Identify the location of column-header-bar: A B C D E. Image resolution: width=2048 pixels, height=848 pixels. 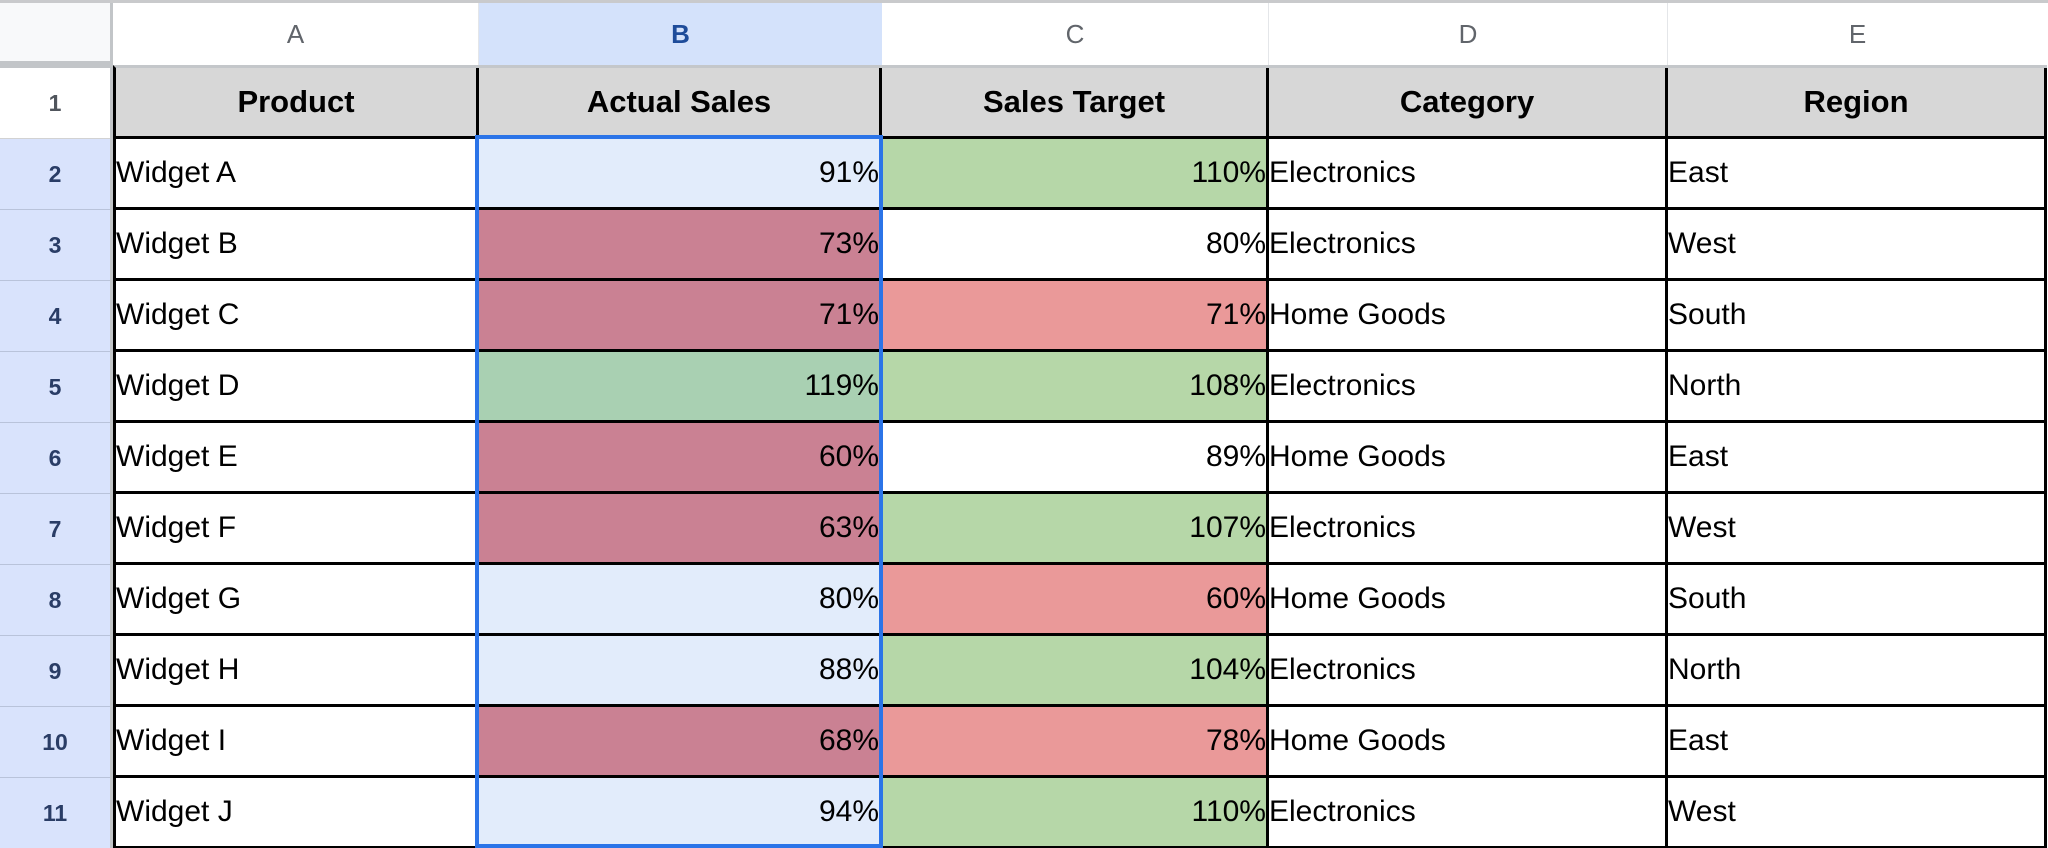
(1024, 34).